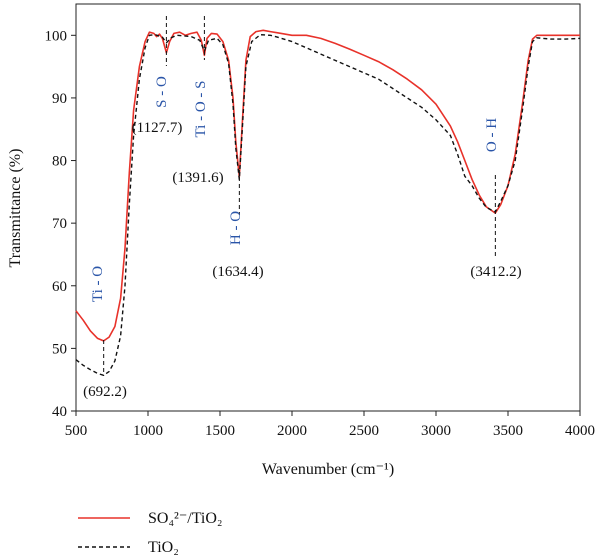  What do you see at coordinates (162, 92) in the screenshot?
I see `bond-label: S - O` at bounding box center [162, 92].